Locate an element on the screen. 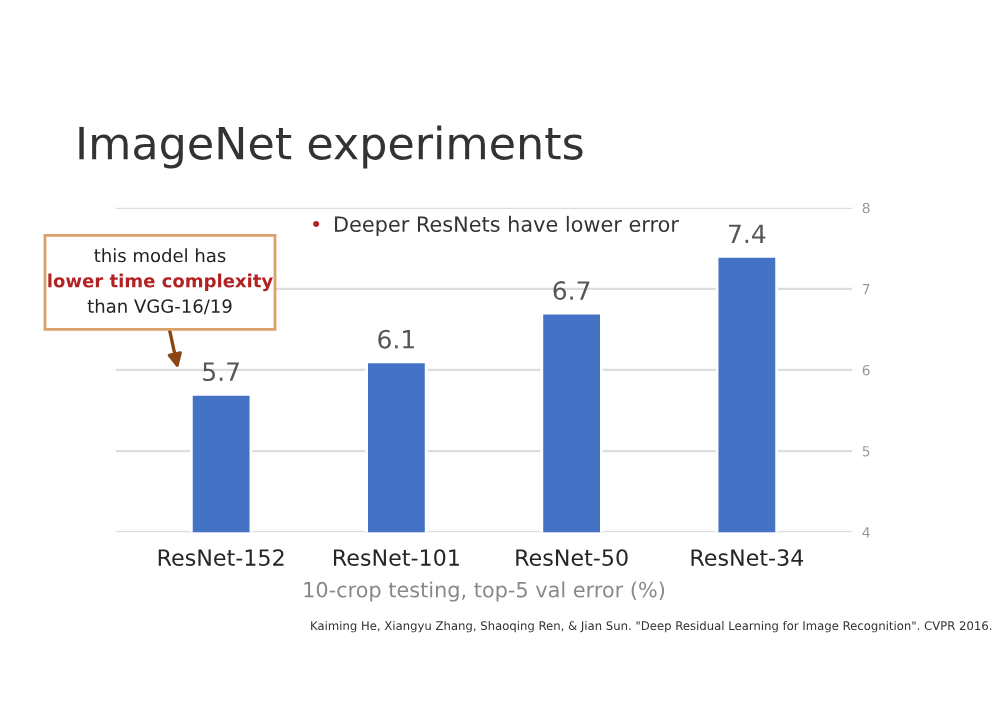 Image resolution: width=1000 pixels, height=724 pixels. x-tick-label: ResNet-101 is located at coordinates (396, 558).